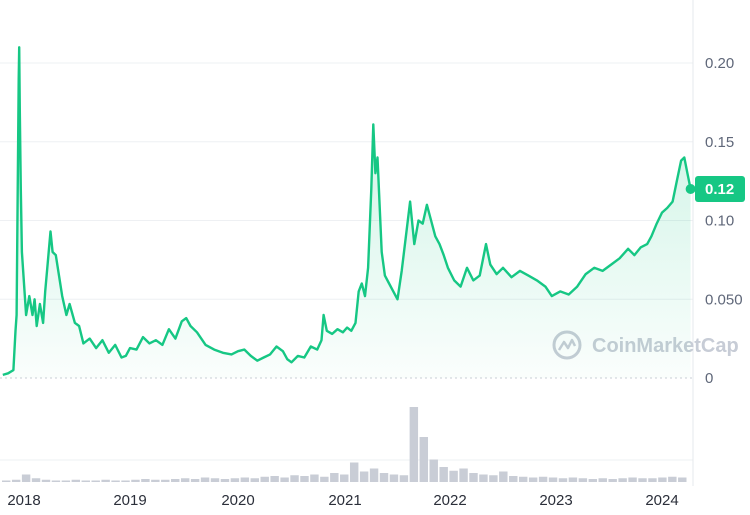  I want to click on y-tick-label: 0.20, so click(719, 63).